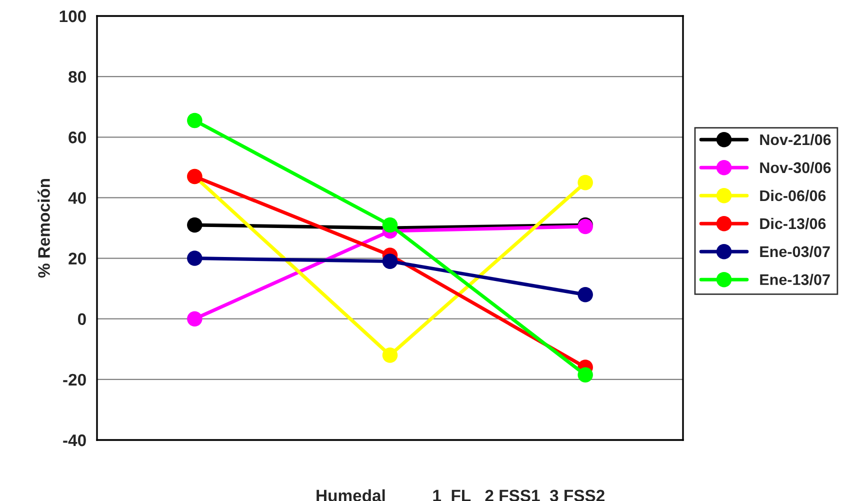 Image resolution: width=868 pixels, height=501 pixels. Describe the element at coordinates (77, 76) in the screenshot. I see `y-tick-label: 80` at that location.